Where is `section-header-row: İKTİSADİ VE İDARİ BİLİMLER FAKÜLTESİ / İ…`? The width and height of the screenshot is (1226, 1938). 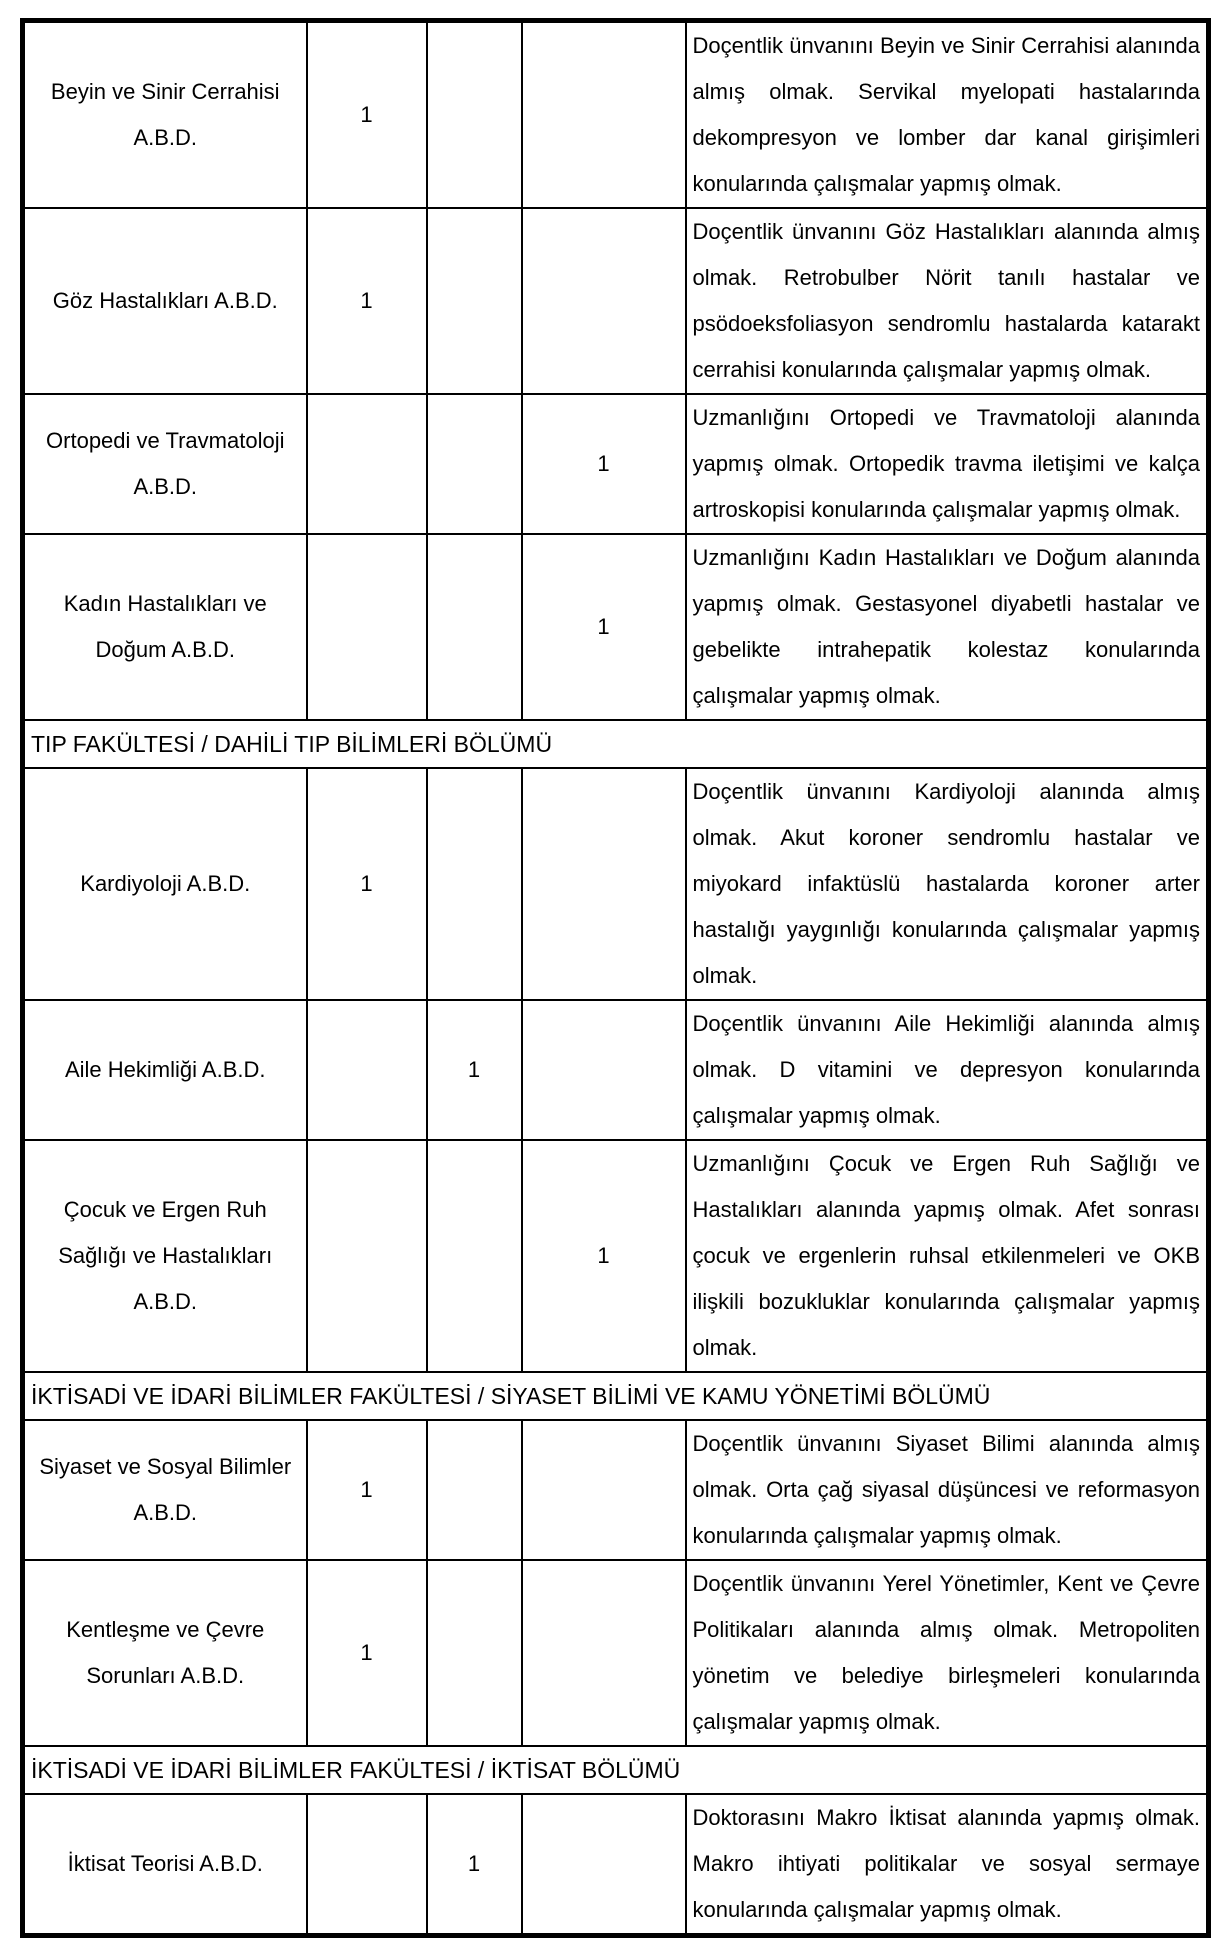 section-header-row: İKTİSADİ VE İDARİ BİLİMLER FAKÜLTESİ / İ… is located at coordinates (615, 1770).